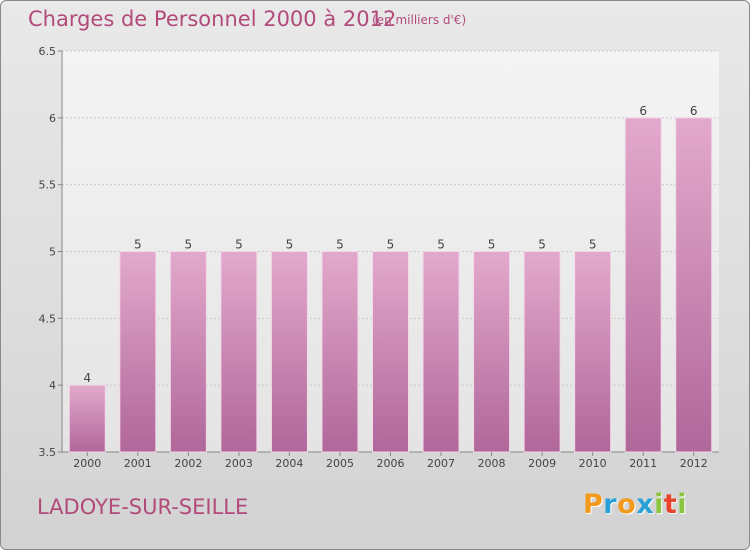  What do you see at coordinates (48, 452) in the screenshot?
I see `y-tick-label: 3.5` at bounding box center [48, 452].